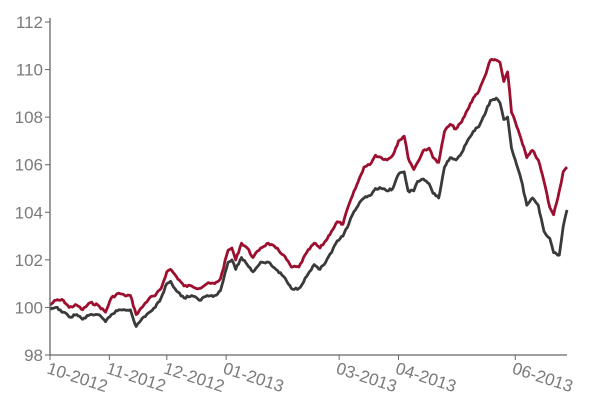 This screenshot has height=415, width=590. I want to click on y-axis-ticks: 98 100 102 104 106 108 110 112, so click(32, 189).